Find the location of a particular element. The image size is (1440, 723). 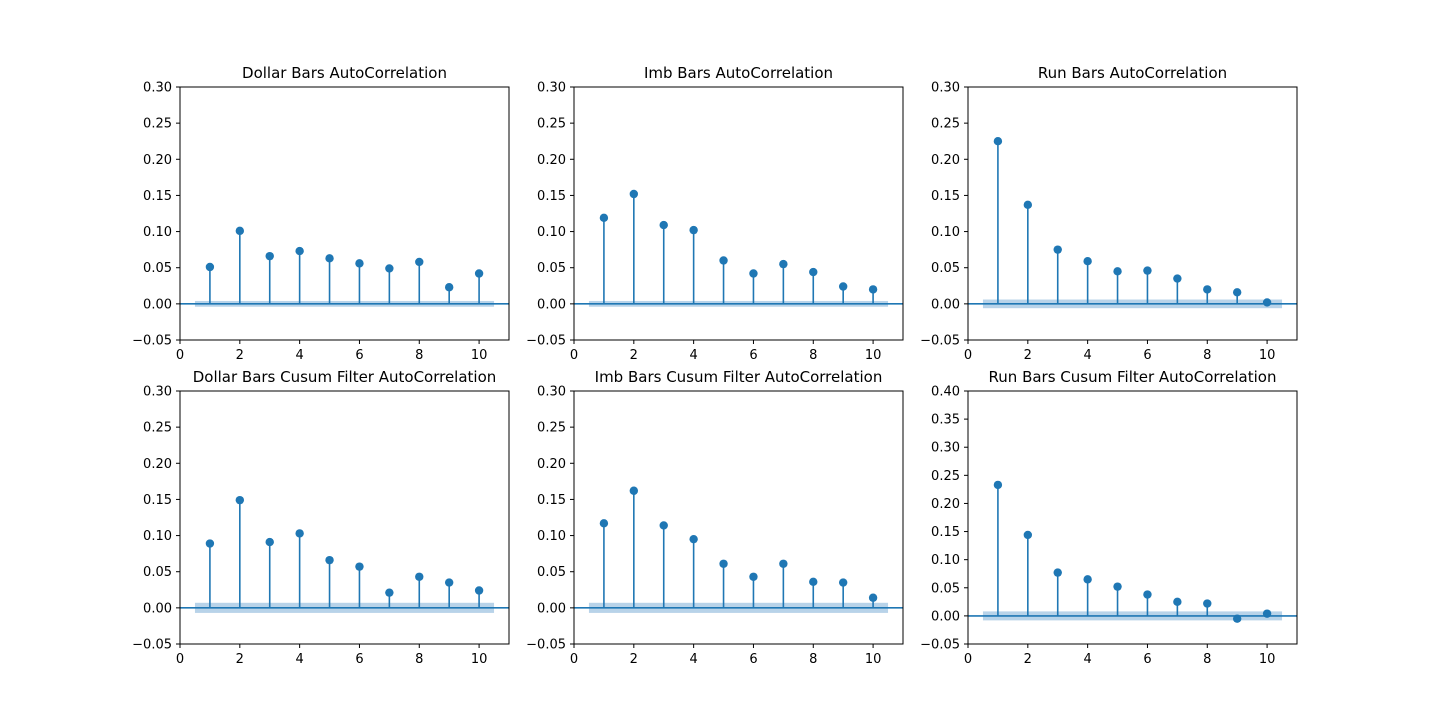

x-tick-label: 6 is located at coordinates (753, 659).